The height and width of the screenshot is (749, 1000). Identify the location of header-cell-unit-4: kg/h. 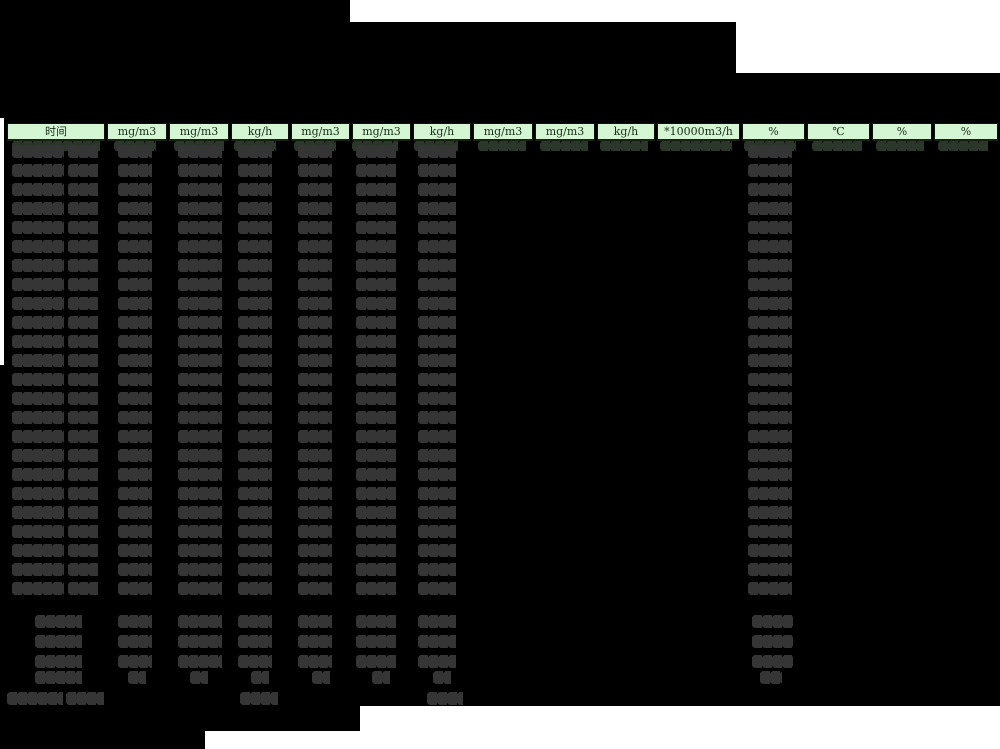
(260, 132).